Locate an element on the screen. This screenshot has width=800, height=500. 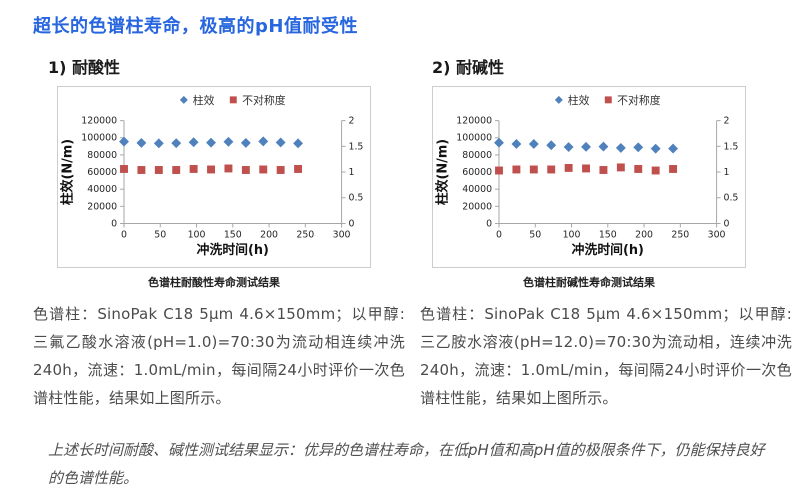
y-tick-label: 0 is located at coordinates (114, 223).